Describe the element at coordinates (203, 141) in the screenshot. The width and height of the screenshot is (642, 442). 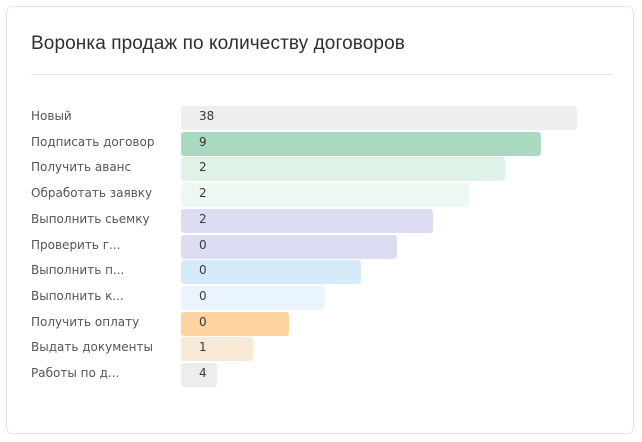
I see `funnel-value: 9` at that location.